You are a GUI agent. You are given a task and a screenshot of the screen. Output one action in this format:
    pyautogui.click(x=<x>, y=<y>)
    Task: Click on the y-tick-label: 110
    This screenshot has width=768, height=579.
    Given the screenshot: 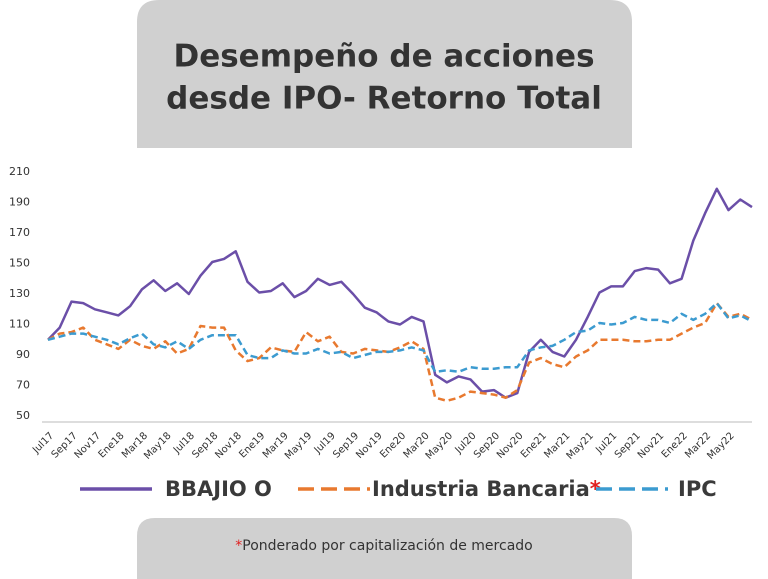 What is the action you would take?
    pyautogui.click(x=19, y=324)
    